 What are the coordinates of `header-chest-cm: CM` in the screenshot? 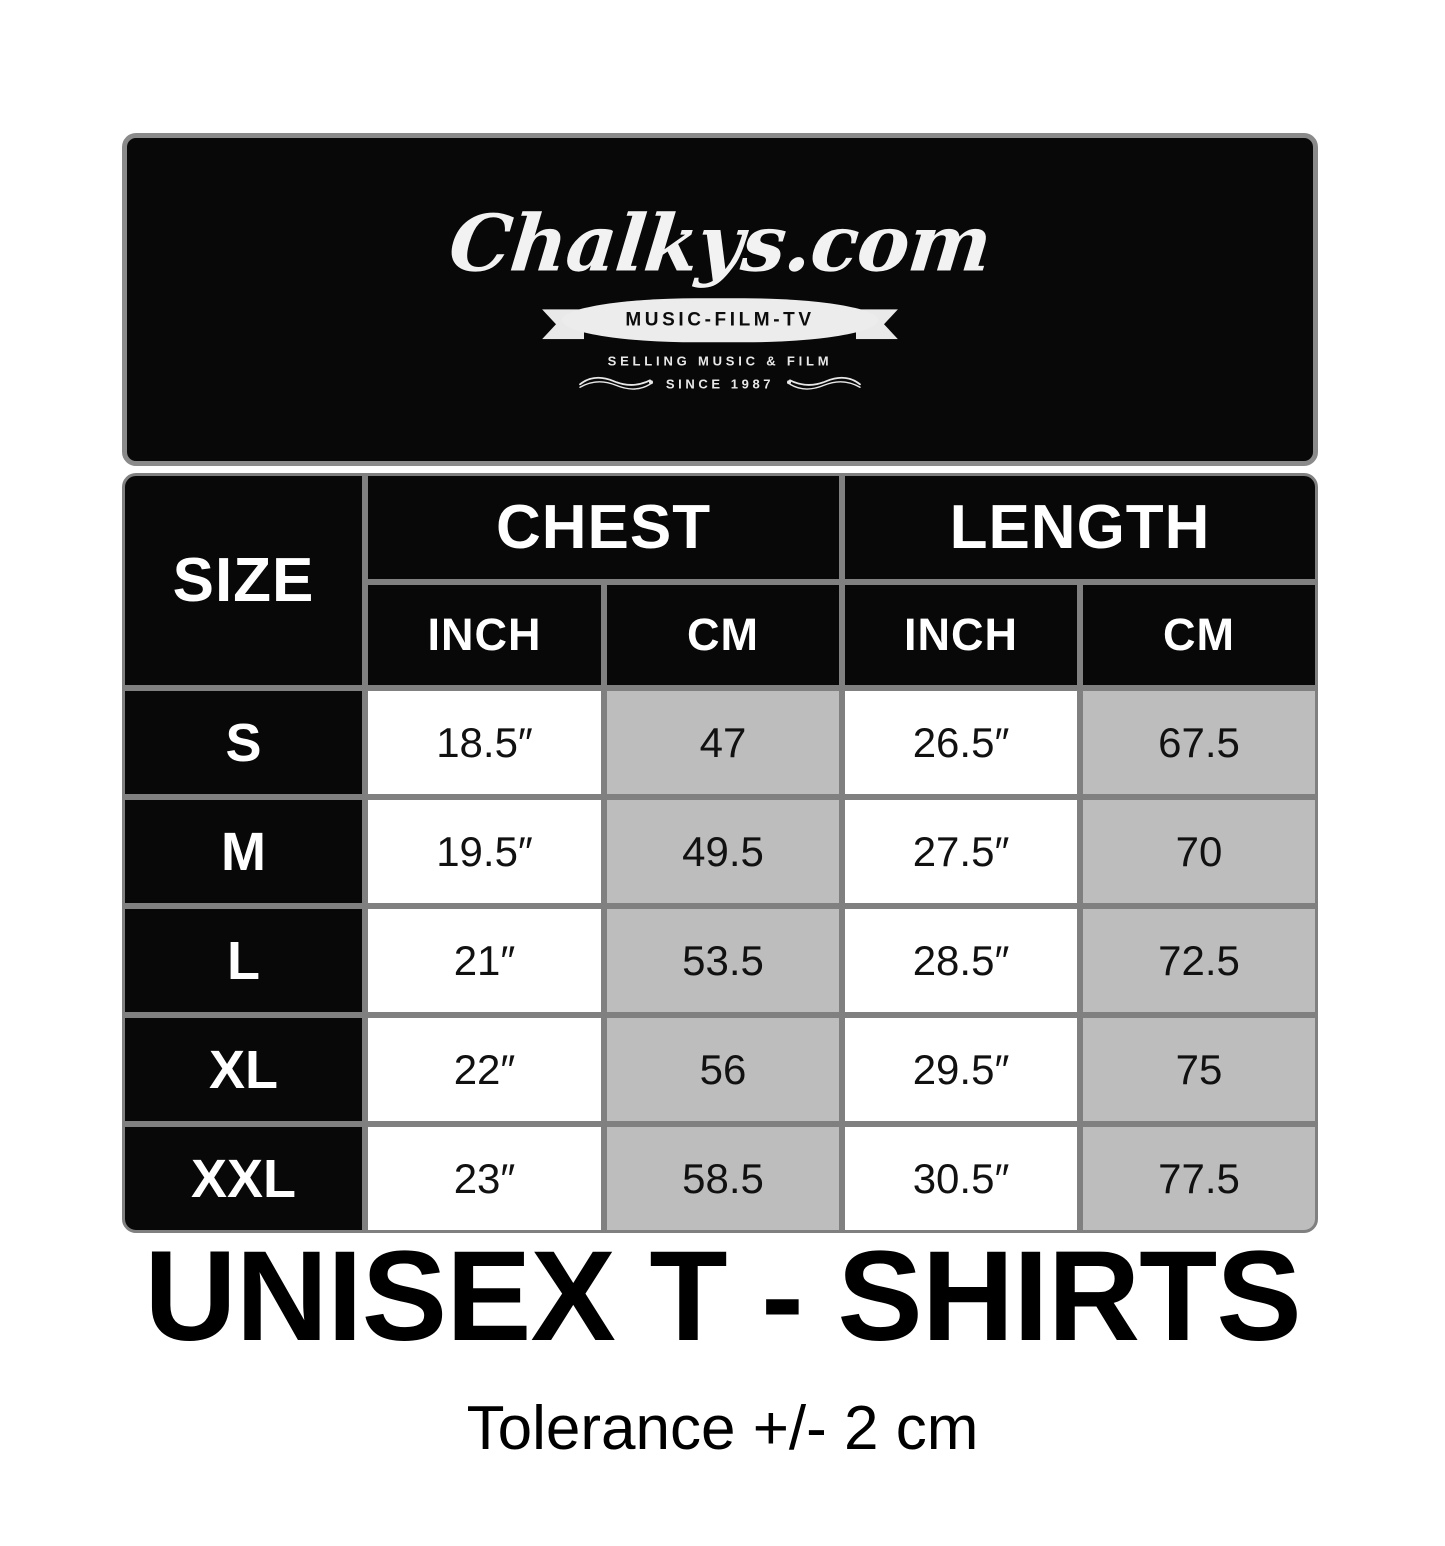 It's located at (723, 635).